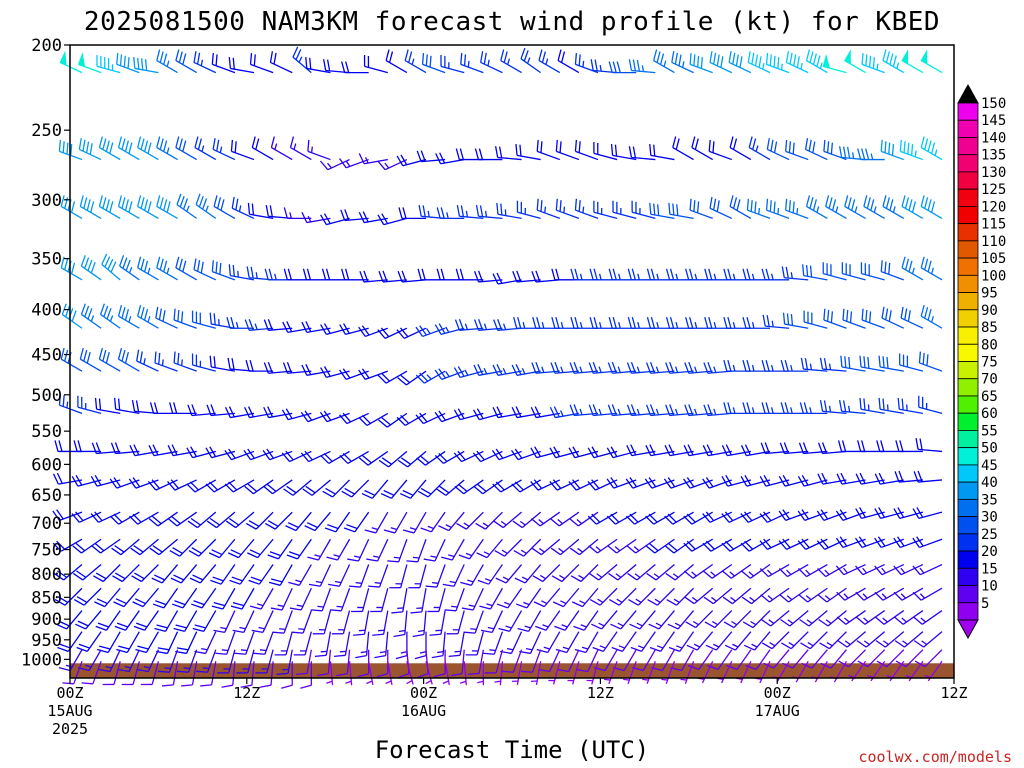 Image resolution: width=1024 pixels, height=768 pixels. What do you see at coordinates (989, 449) in the screenshot?
I see `colorbar-label: 50` at bounding box center [989, 449].